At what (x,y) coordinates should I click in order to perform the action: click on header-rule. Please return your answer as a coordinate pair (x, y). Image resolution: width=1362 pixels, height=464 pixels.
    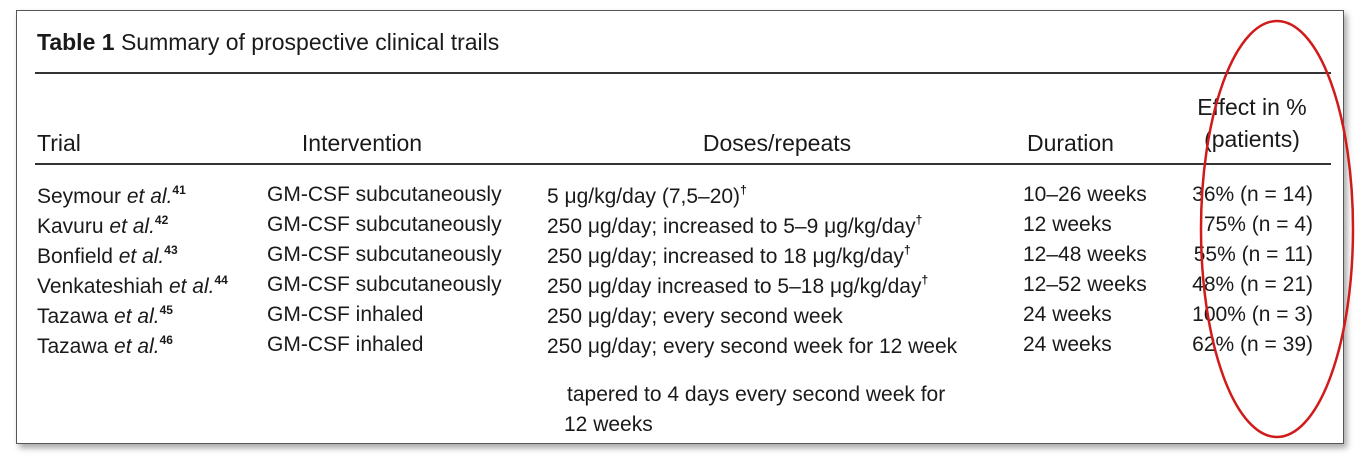
    Looking at the image, I should click on (683, 164).